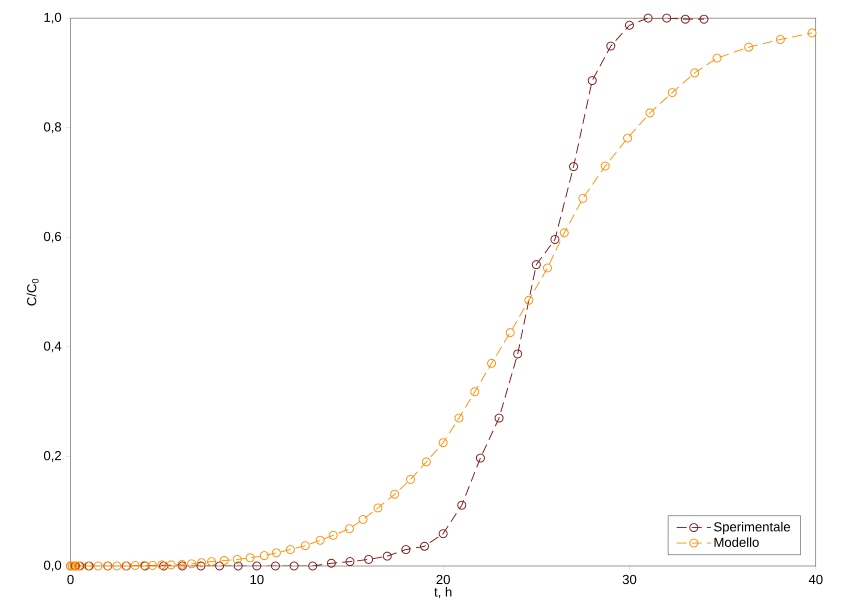 The height and width of the screenshot is (616, 846). What do you see at coordinates (443, 592) in the screenshot?
I see `x-axis-title: t, h` at bounding box center [443, 592].